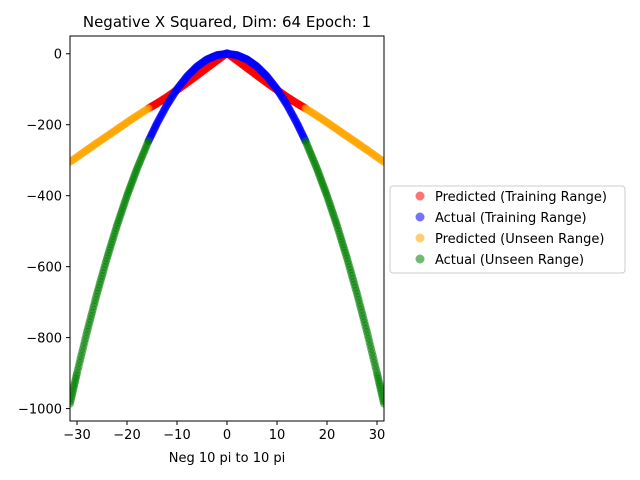 This screenshot has height=480, width=640. Describe the element at coordinates (327, 435) in the screenshot. I see `x-tick-label: 20` at that location.